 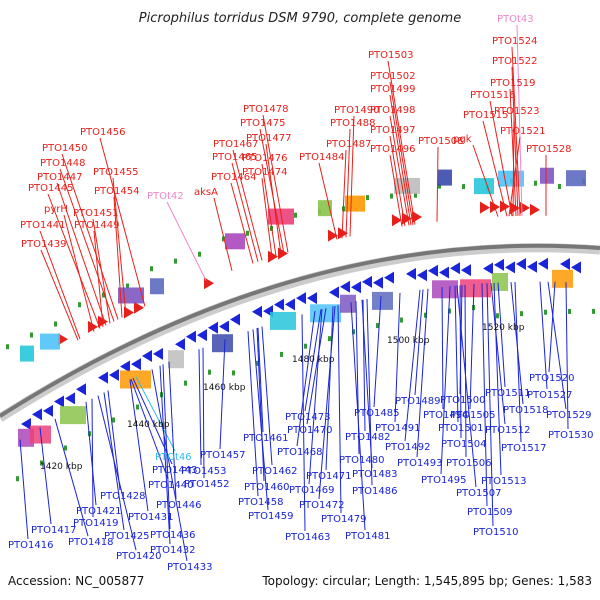 I want to click on reverse-gene-label: PTO1421, so click(x=98, y=511).